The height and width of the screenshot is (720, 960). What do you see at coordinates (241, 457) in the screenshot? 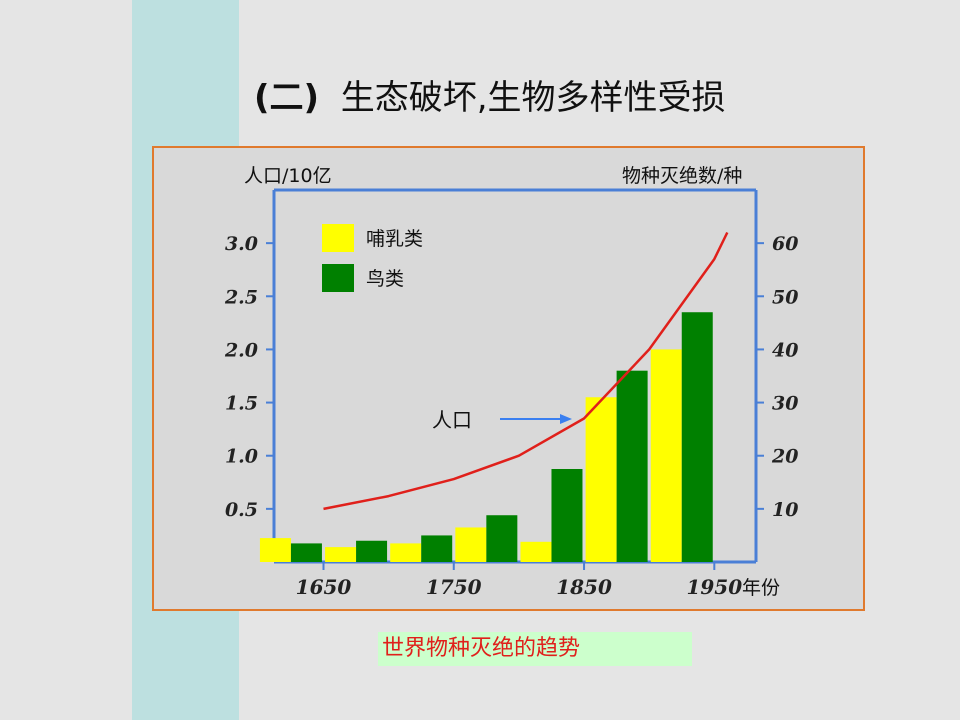
I see `y-left-tick-label: 1.0` at bounding box center [241, 457].